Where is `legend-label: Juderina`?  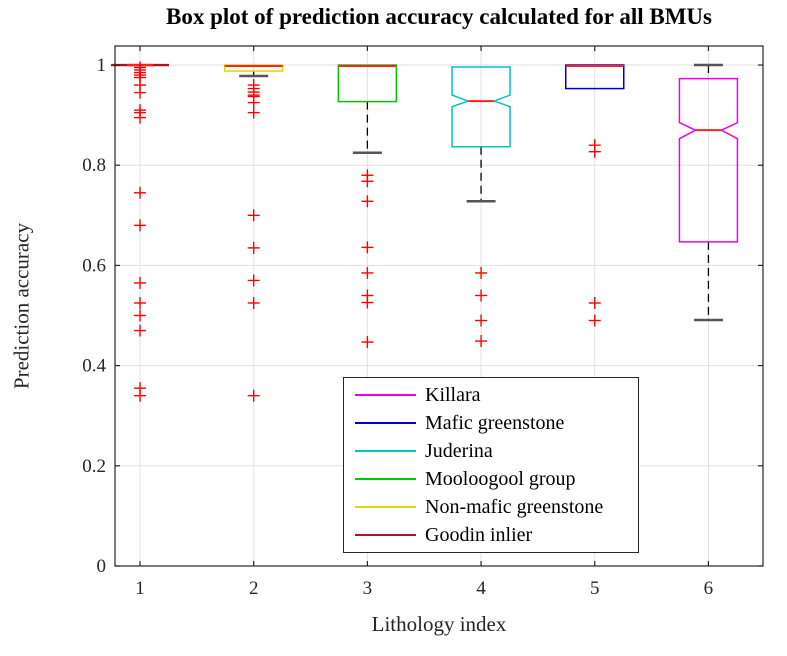 legend-label: Juderina is located at coordinates (459, 450).